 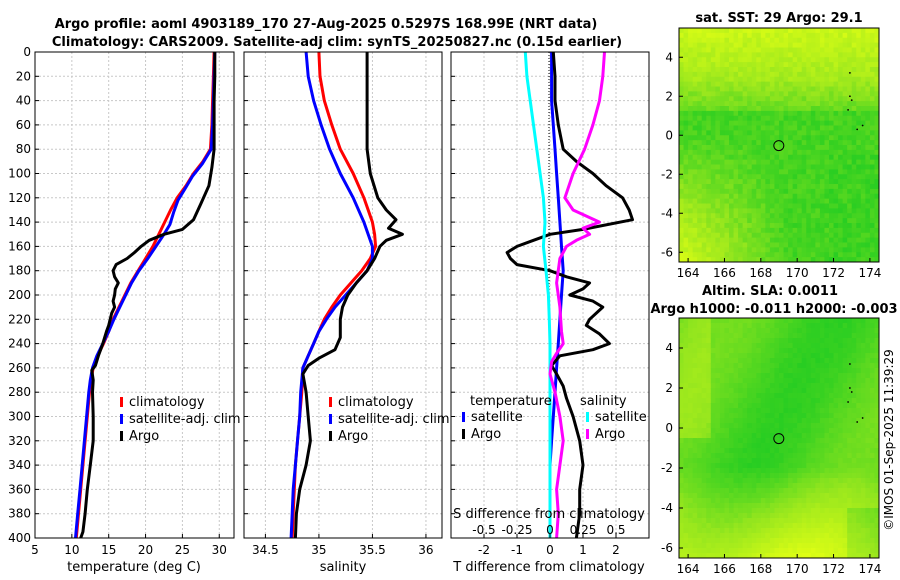 What do you see at coordinates (145, 550) in the screenshot?
I see `x-tick-label: 20` at bounding box center [145, 550].